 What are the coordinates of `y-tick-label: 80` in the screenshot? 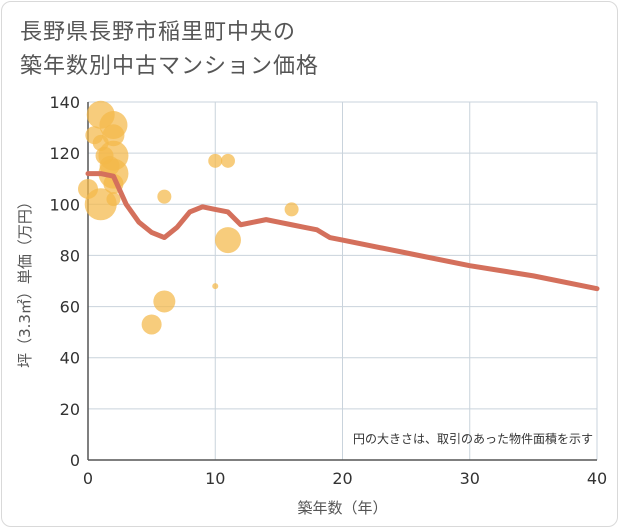 It's located at (70, 255).